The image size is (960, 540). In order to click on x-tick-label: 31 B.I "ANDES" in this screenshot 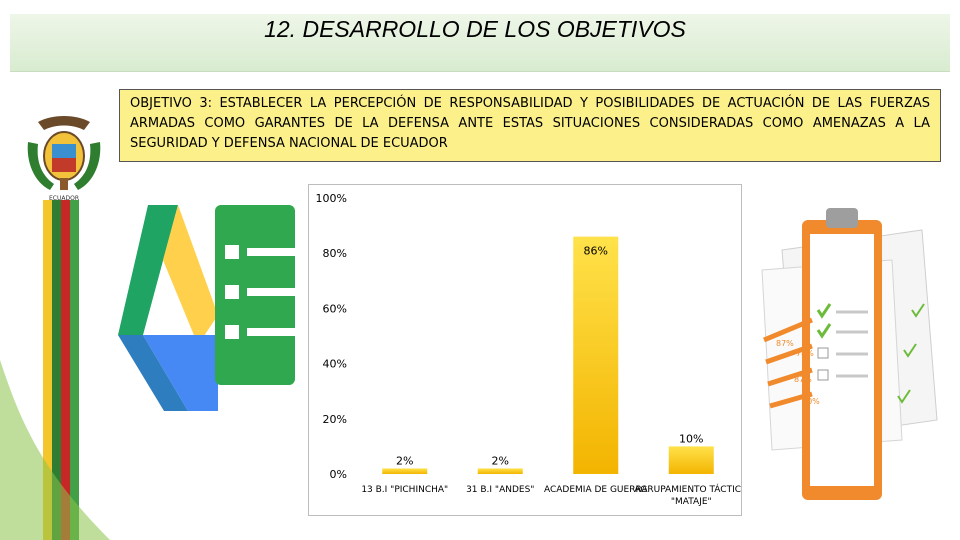, I will do `click(500, 490)`.